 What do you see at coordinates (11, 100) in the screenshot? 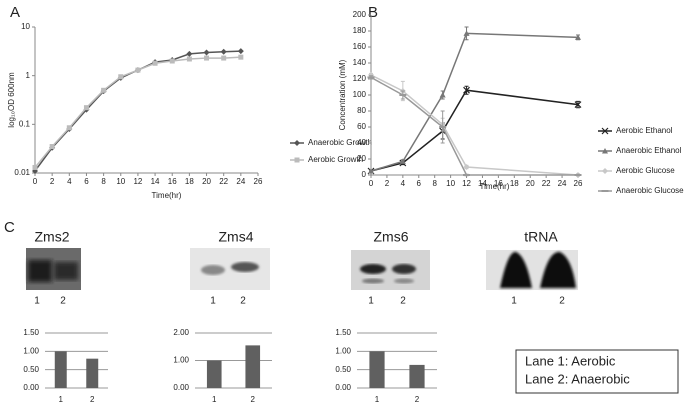
I see `y-axis-label: log₁₀OD 600nm` at bounding box center [11, 100].